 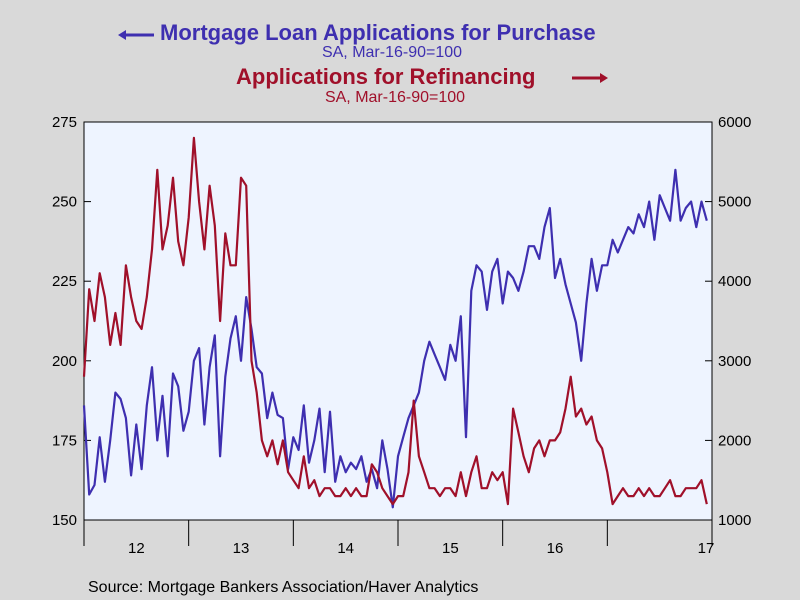 I want to click on left-tick-label: 275, so click(x=64, y=122).